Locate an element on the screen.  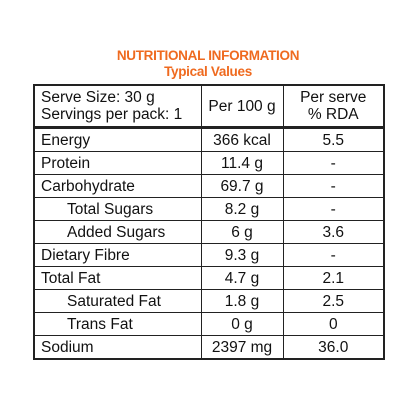
row: Saturated Fat 1.8 g 2.5 is located at coordinates (209, 301).